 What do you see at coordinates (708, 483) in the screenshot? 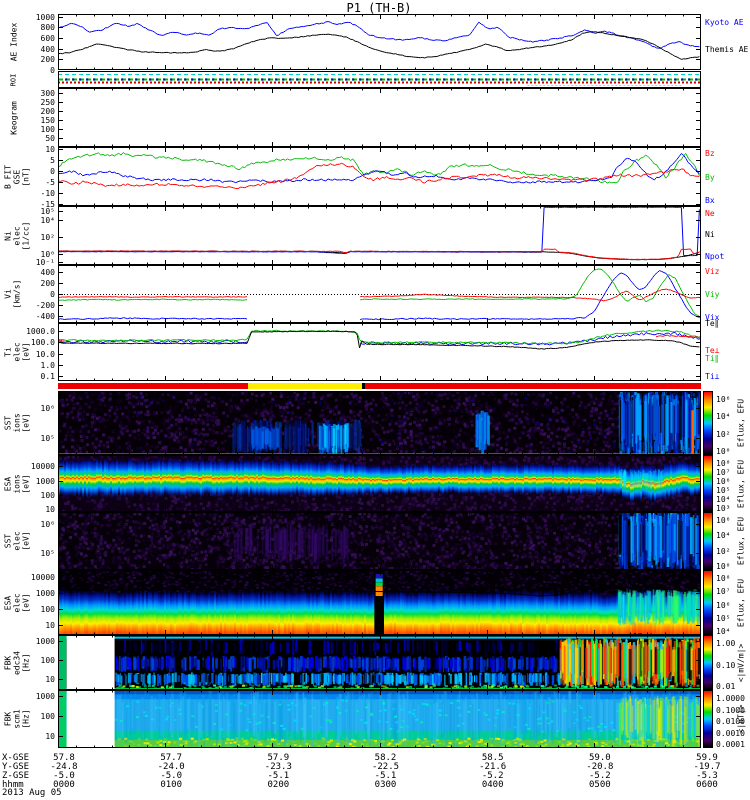
I see `colorbar-esa_i` at bounding box center [708, 483].